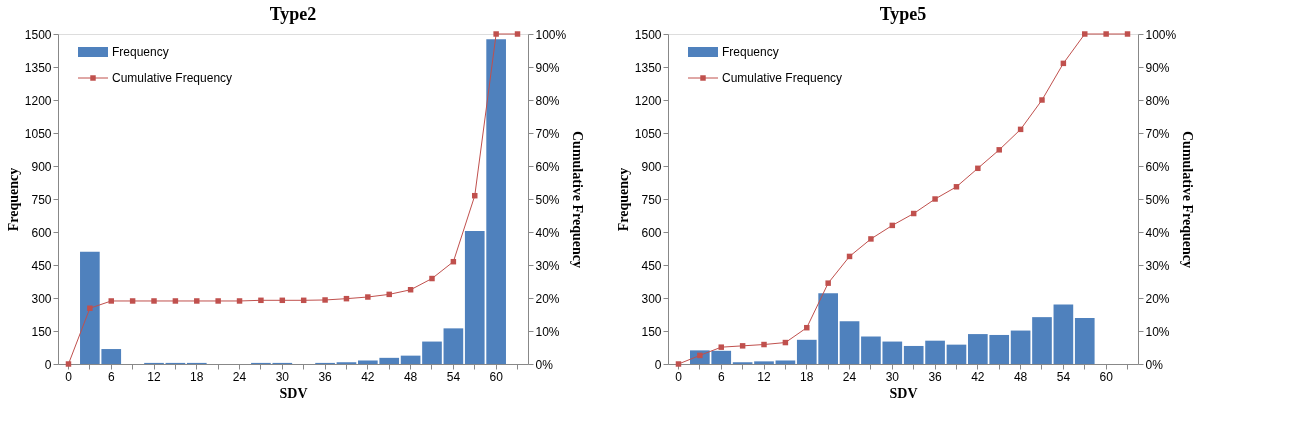 The width and height of the screenshot is (1289, 444). I want to click on chart-title: Type2, so click(293, 14).